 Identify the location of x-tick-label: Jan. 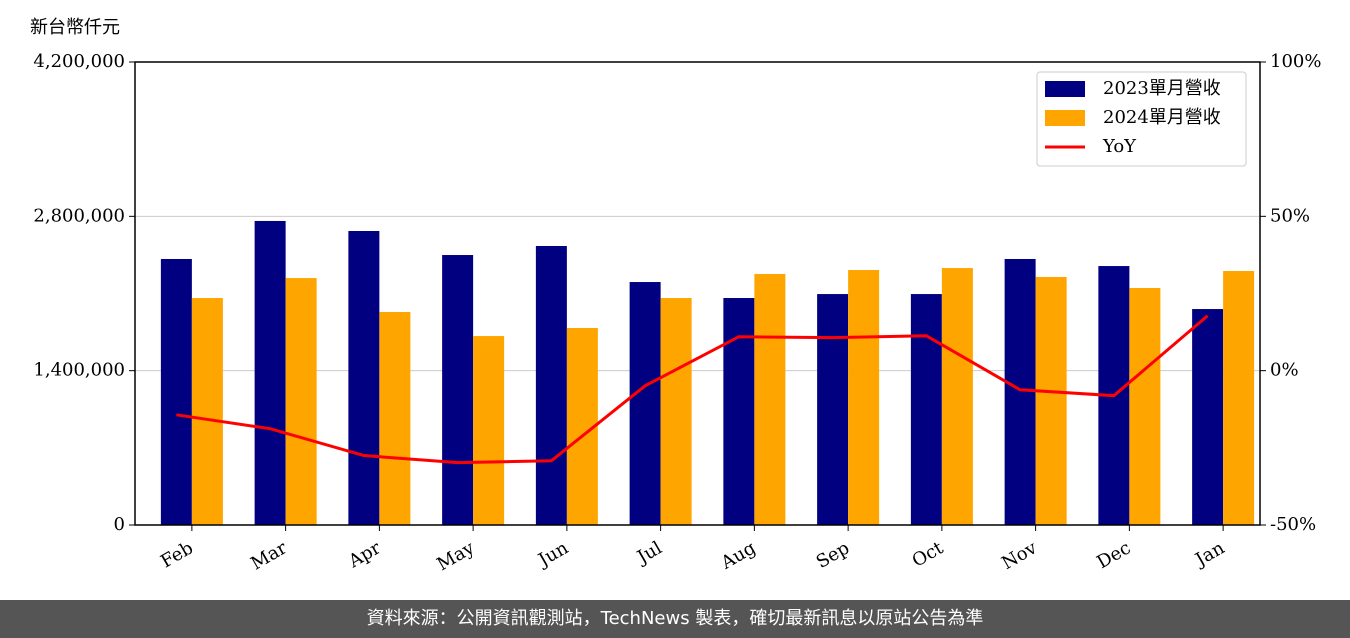
(1209, 554).